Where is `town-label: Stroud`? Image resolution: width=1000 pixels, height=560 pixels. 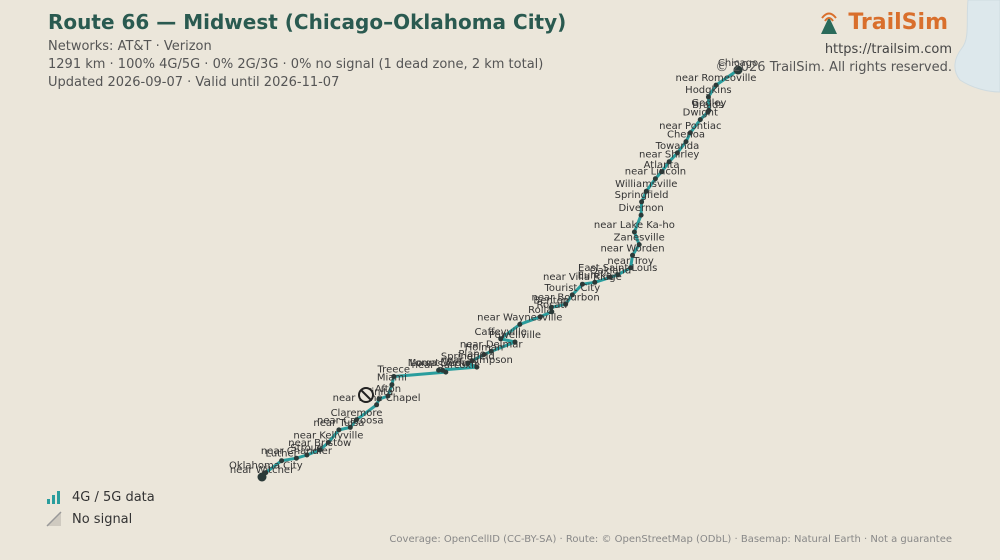
town-label: Stroud is located at coordinates (306, 448).